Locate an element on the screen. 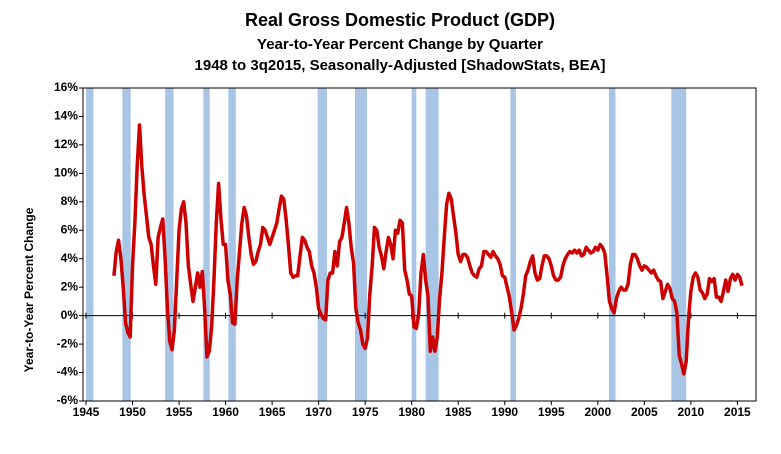  chart-subtitle: Year-to-Year Percent Change by Quarter is located at coordinates (400, 44).